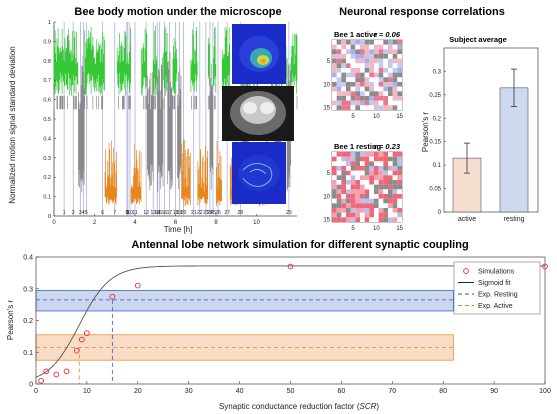 The image size is (557, 414). I want to click on sim-y-tick-label: 0.3, so click(28, 289).